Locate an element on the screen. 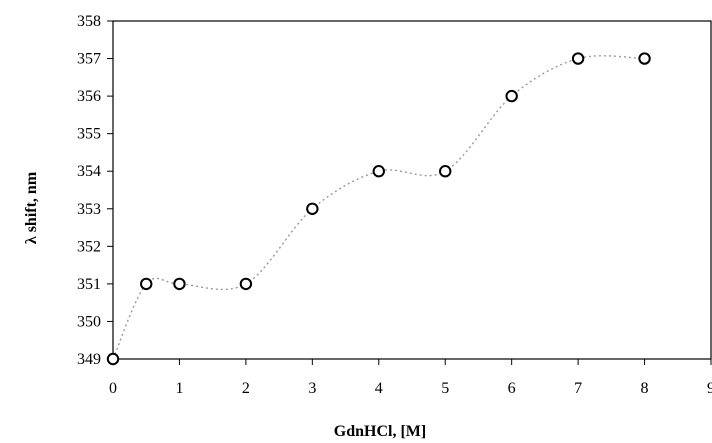  x-tick-label: 2 is located at coordinates (246, 388).